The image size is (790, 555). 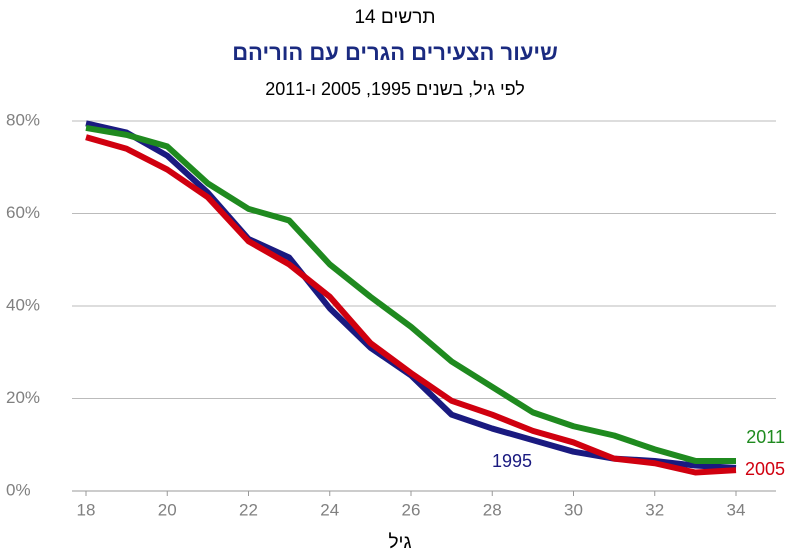 What do you see at coordinates (23, 212) in the screenshot?
I see `y-tick-label: 60%` at bounding box center [23, 212].